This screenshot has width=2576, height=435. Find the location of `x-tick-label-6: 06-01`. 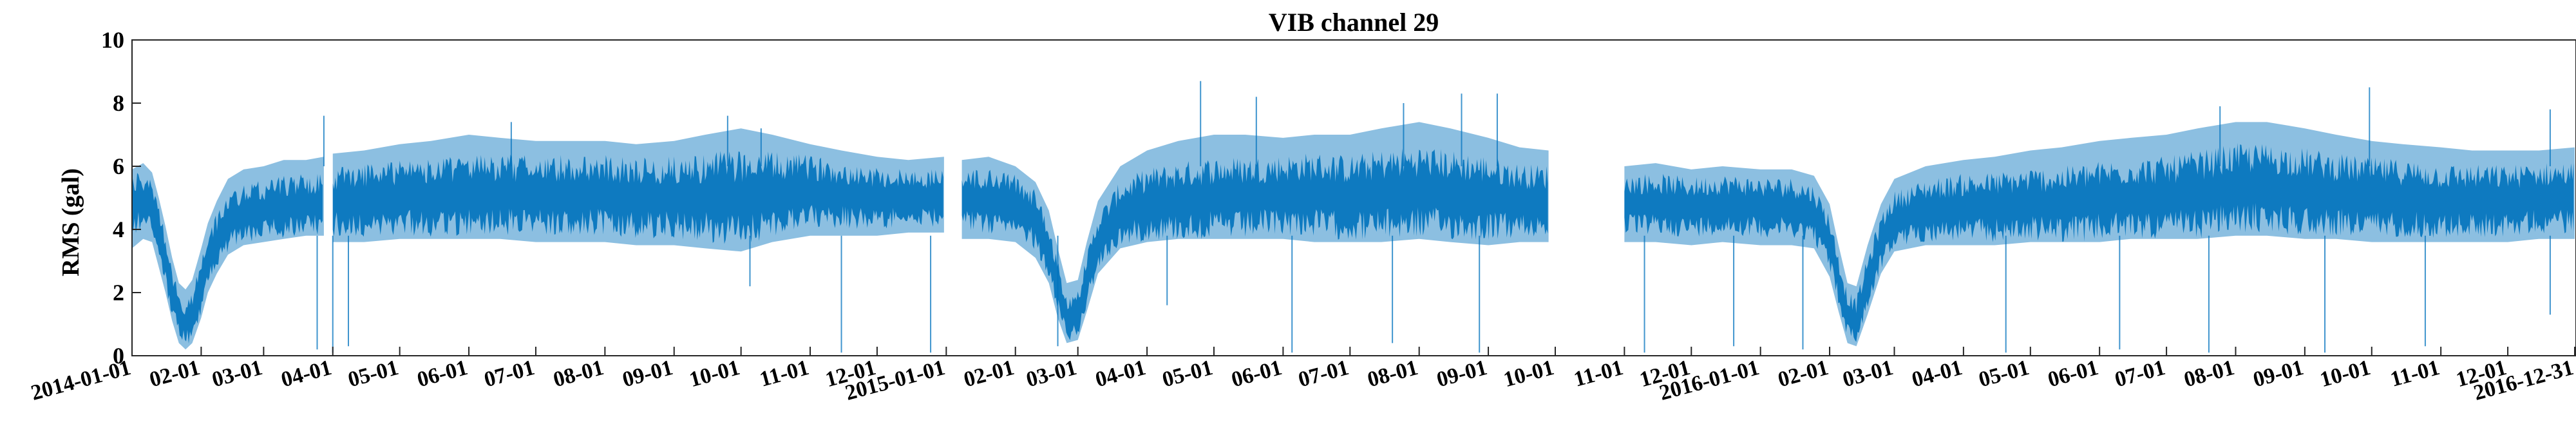

x-tick-label-6: 06-01 is located at coordinates (443, 374).